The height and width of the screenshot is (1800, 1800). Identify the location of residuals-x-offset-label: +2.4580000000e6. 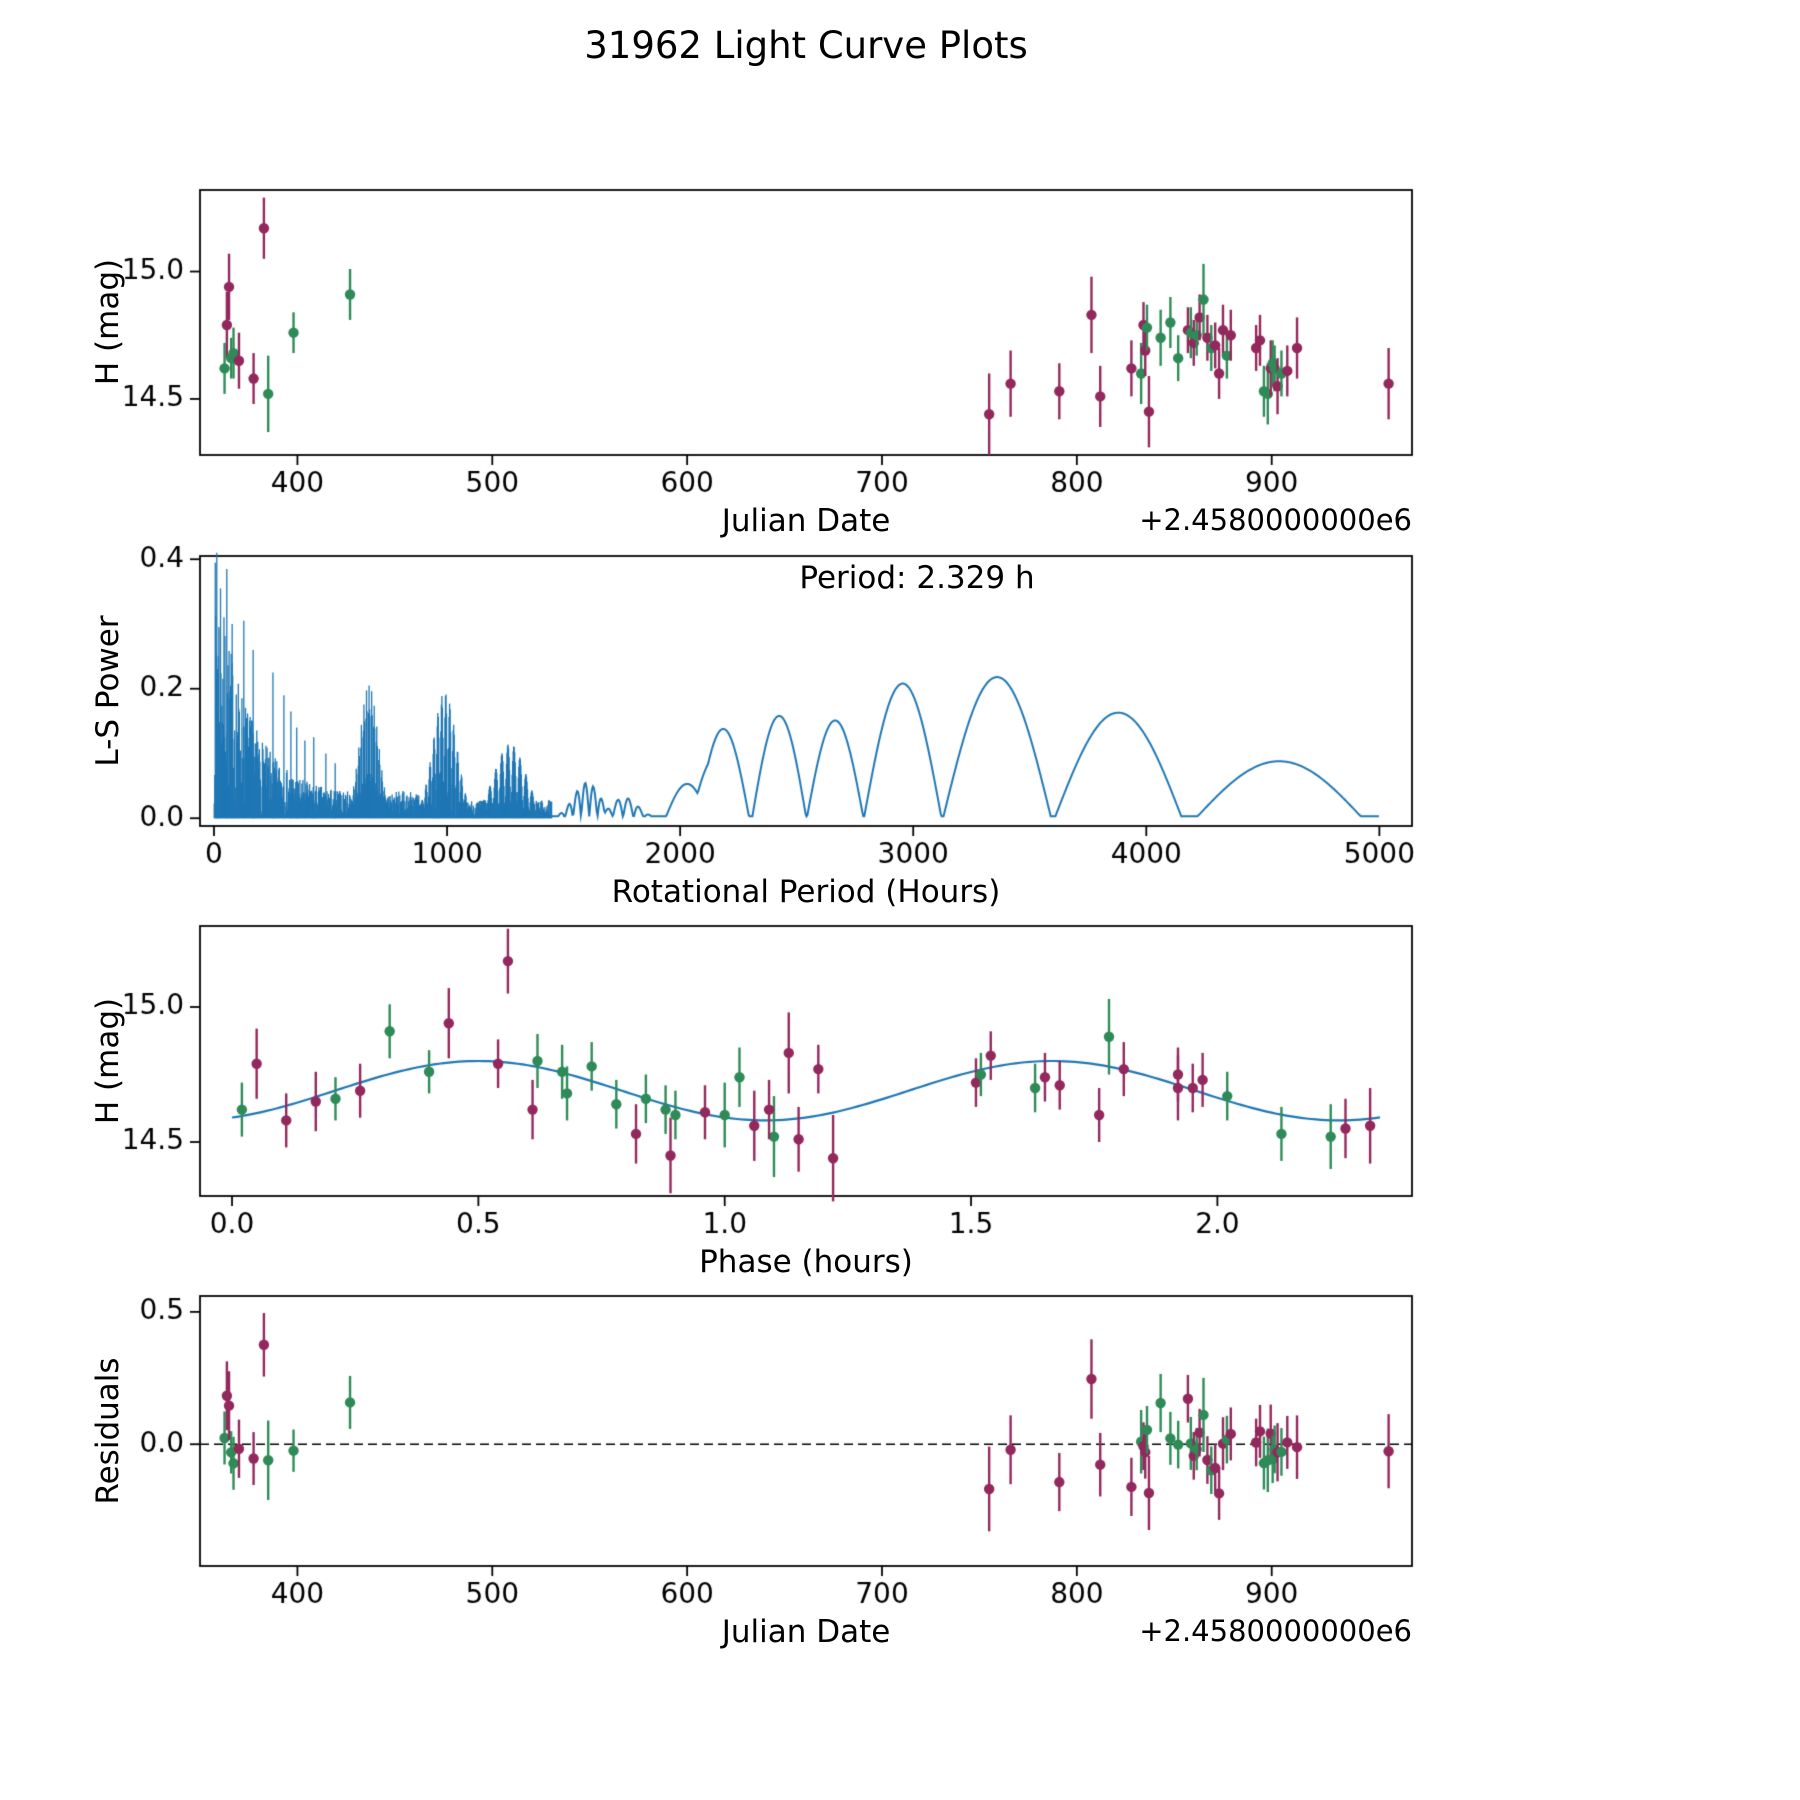
(1275, 1631).